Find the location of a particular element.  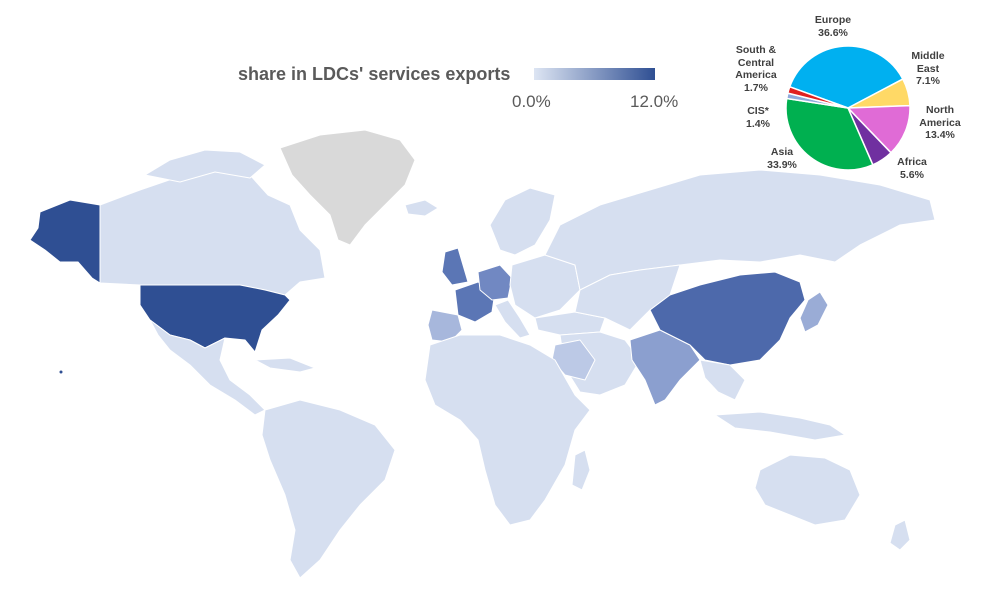

legend-title: share in LDCs' services exports is located at coordinates (374, 74).